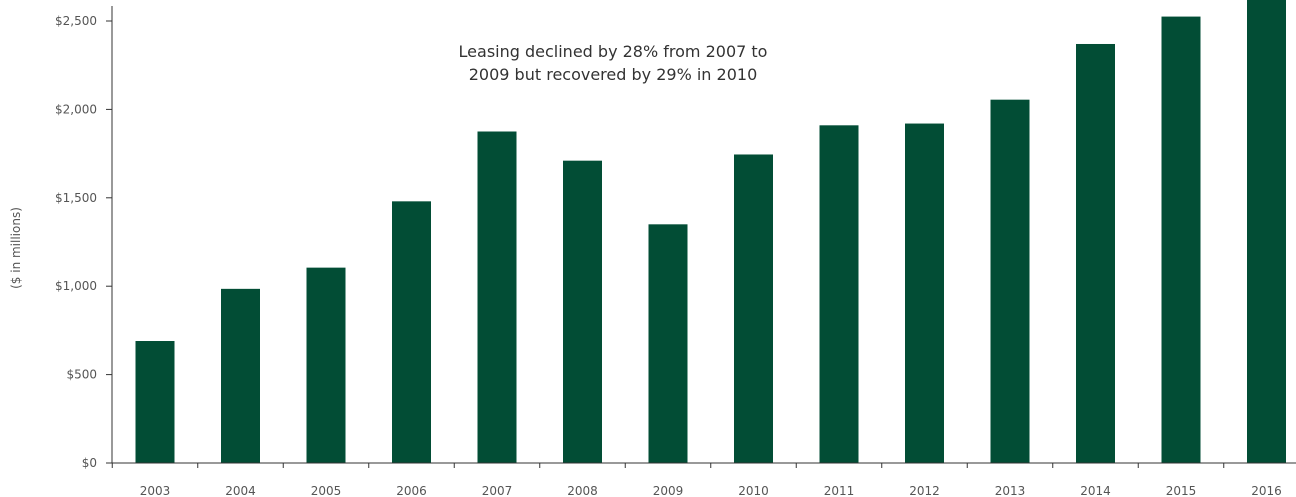 This screenshot has height=497, width=1296. What do you see at coordinates (753, 490) in the screenshot?
I see `x-tick-label: 2010` at bounding box center [753, 490].